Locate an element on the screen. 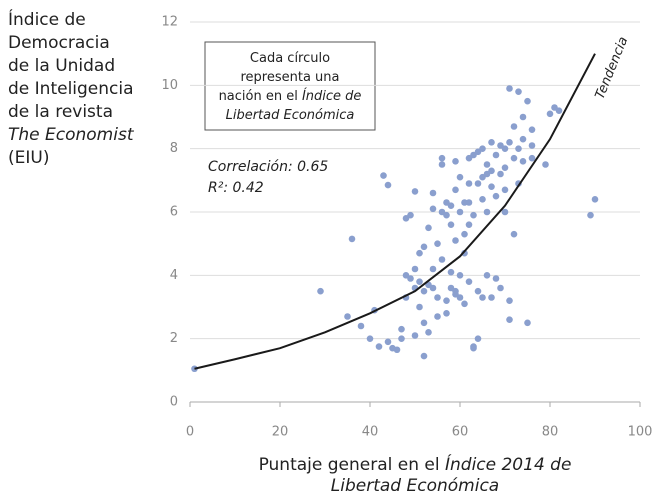 The image size is (658, 495). y-axis-label: Índice de is located at coordinates (47, 19).